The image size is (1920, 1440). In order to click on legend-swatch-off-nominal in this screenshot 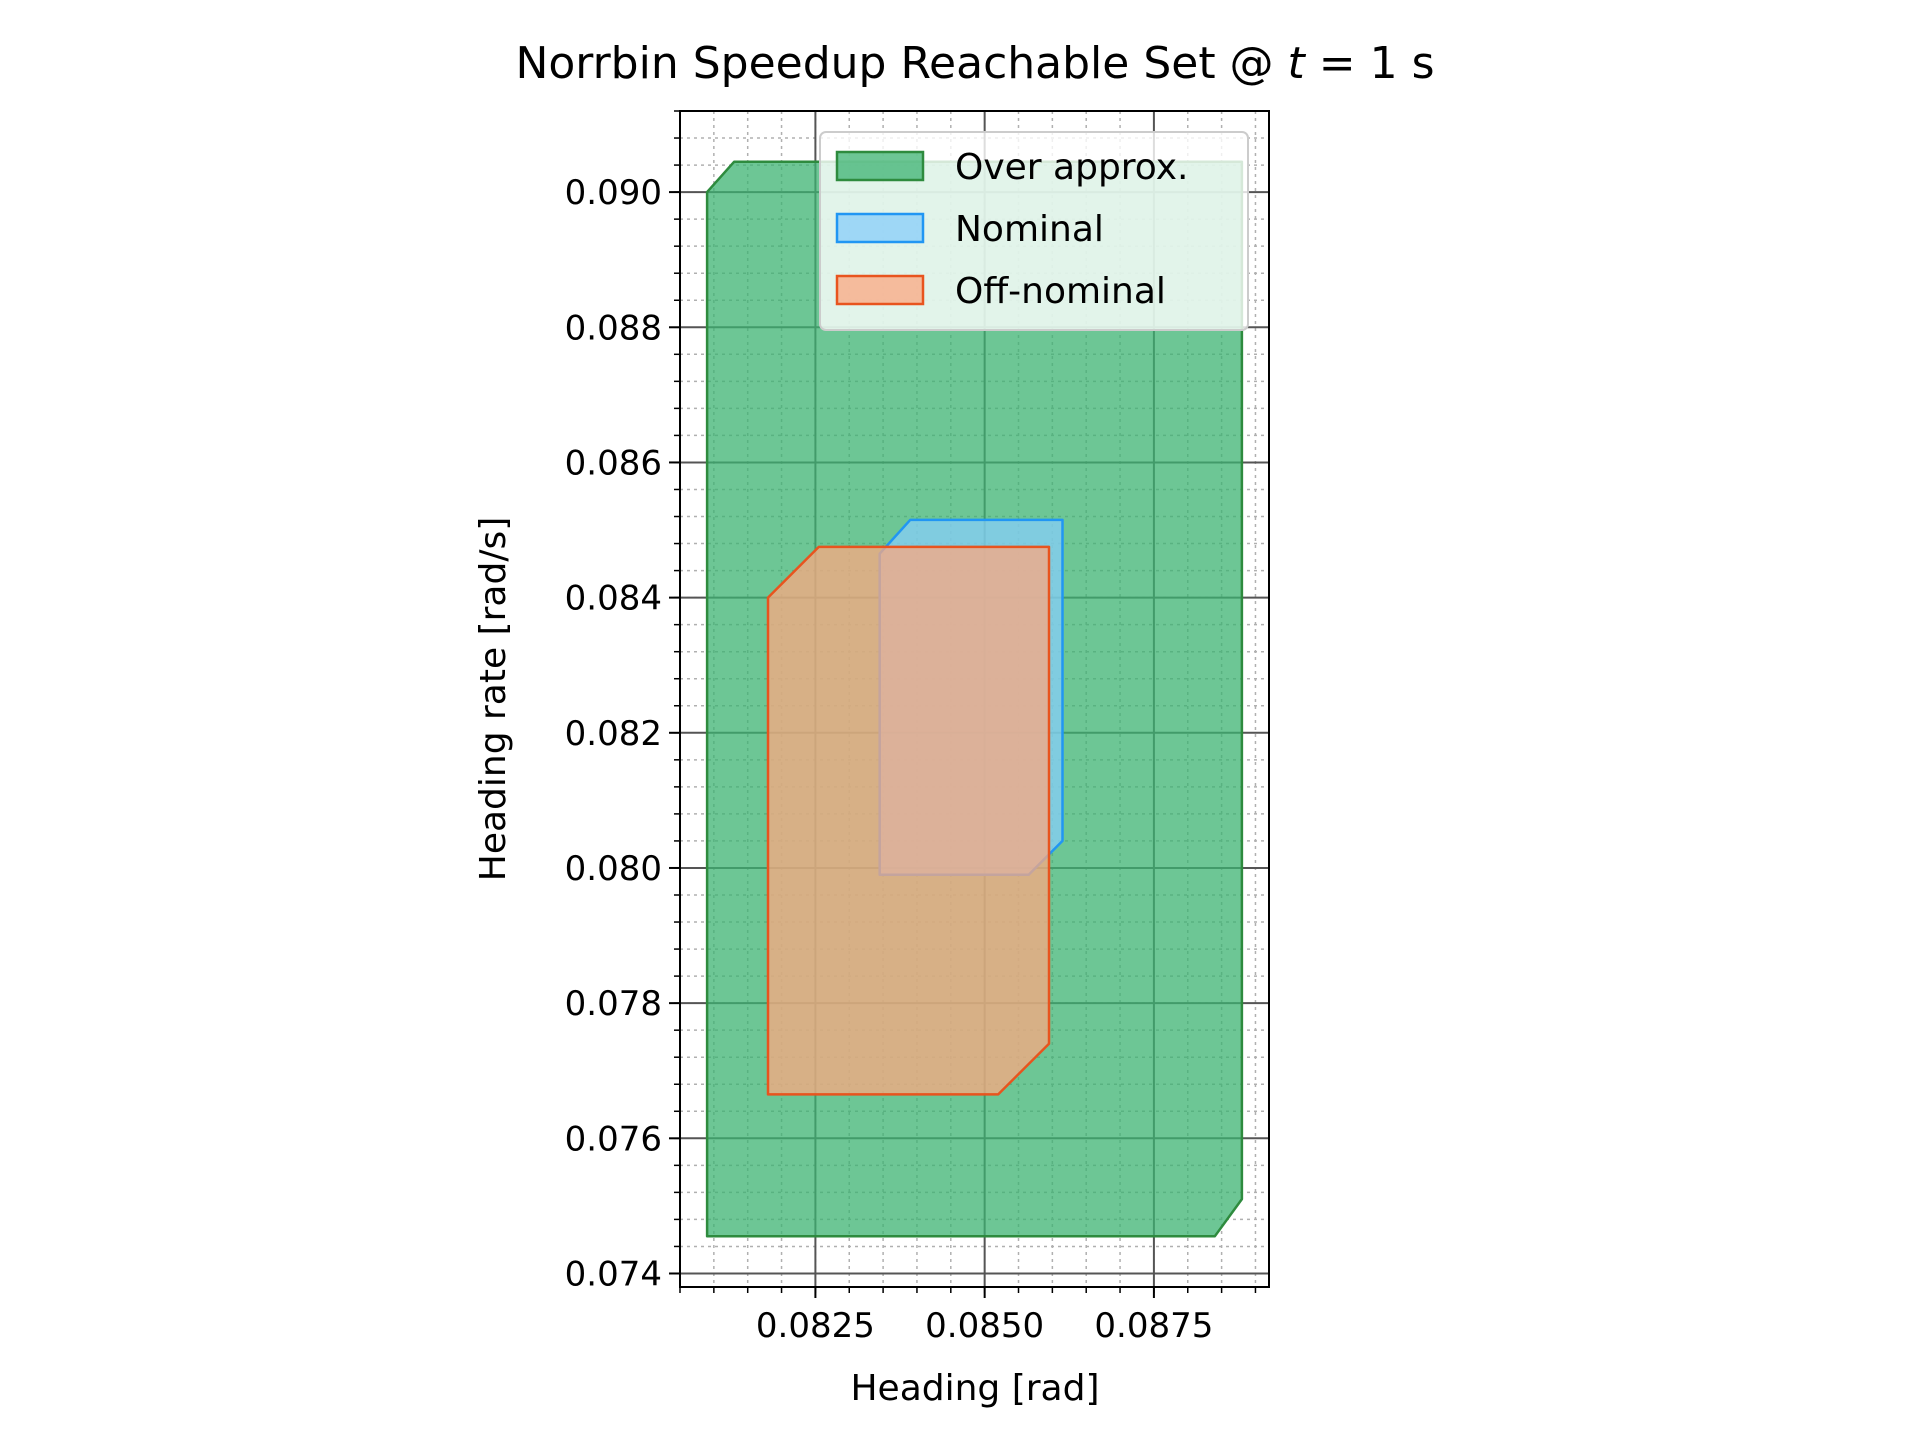, I will do `click(880, 290)`.